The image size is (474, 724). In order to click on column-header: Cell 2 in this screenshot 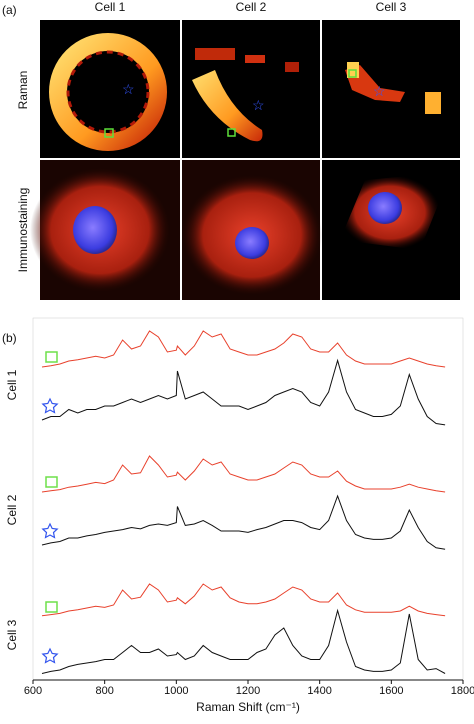, I will do `click(251, 7)`.